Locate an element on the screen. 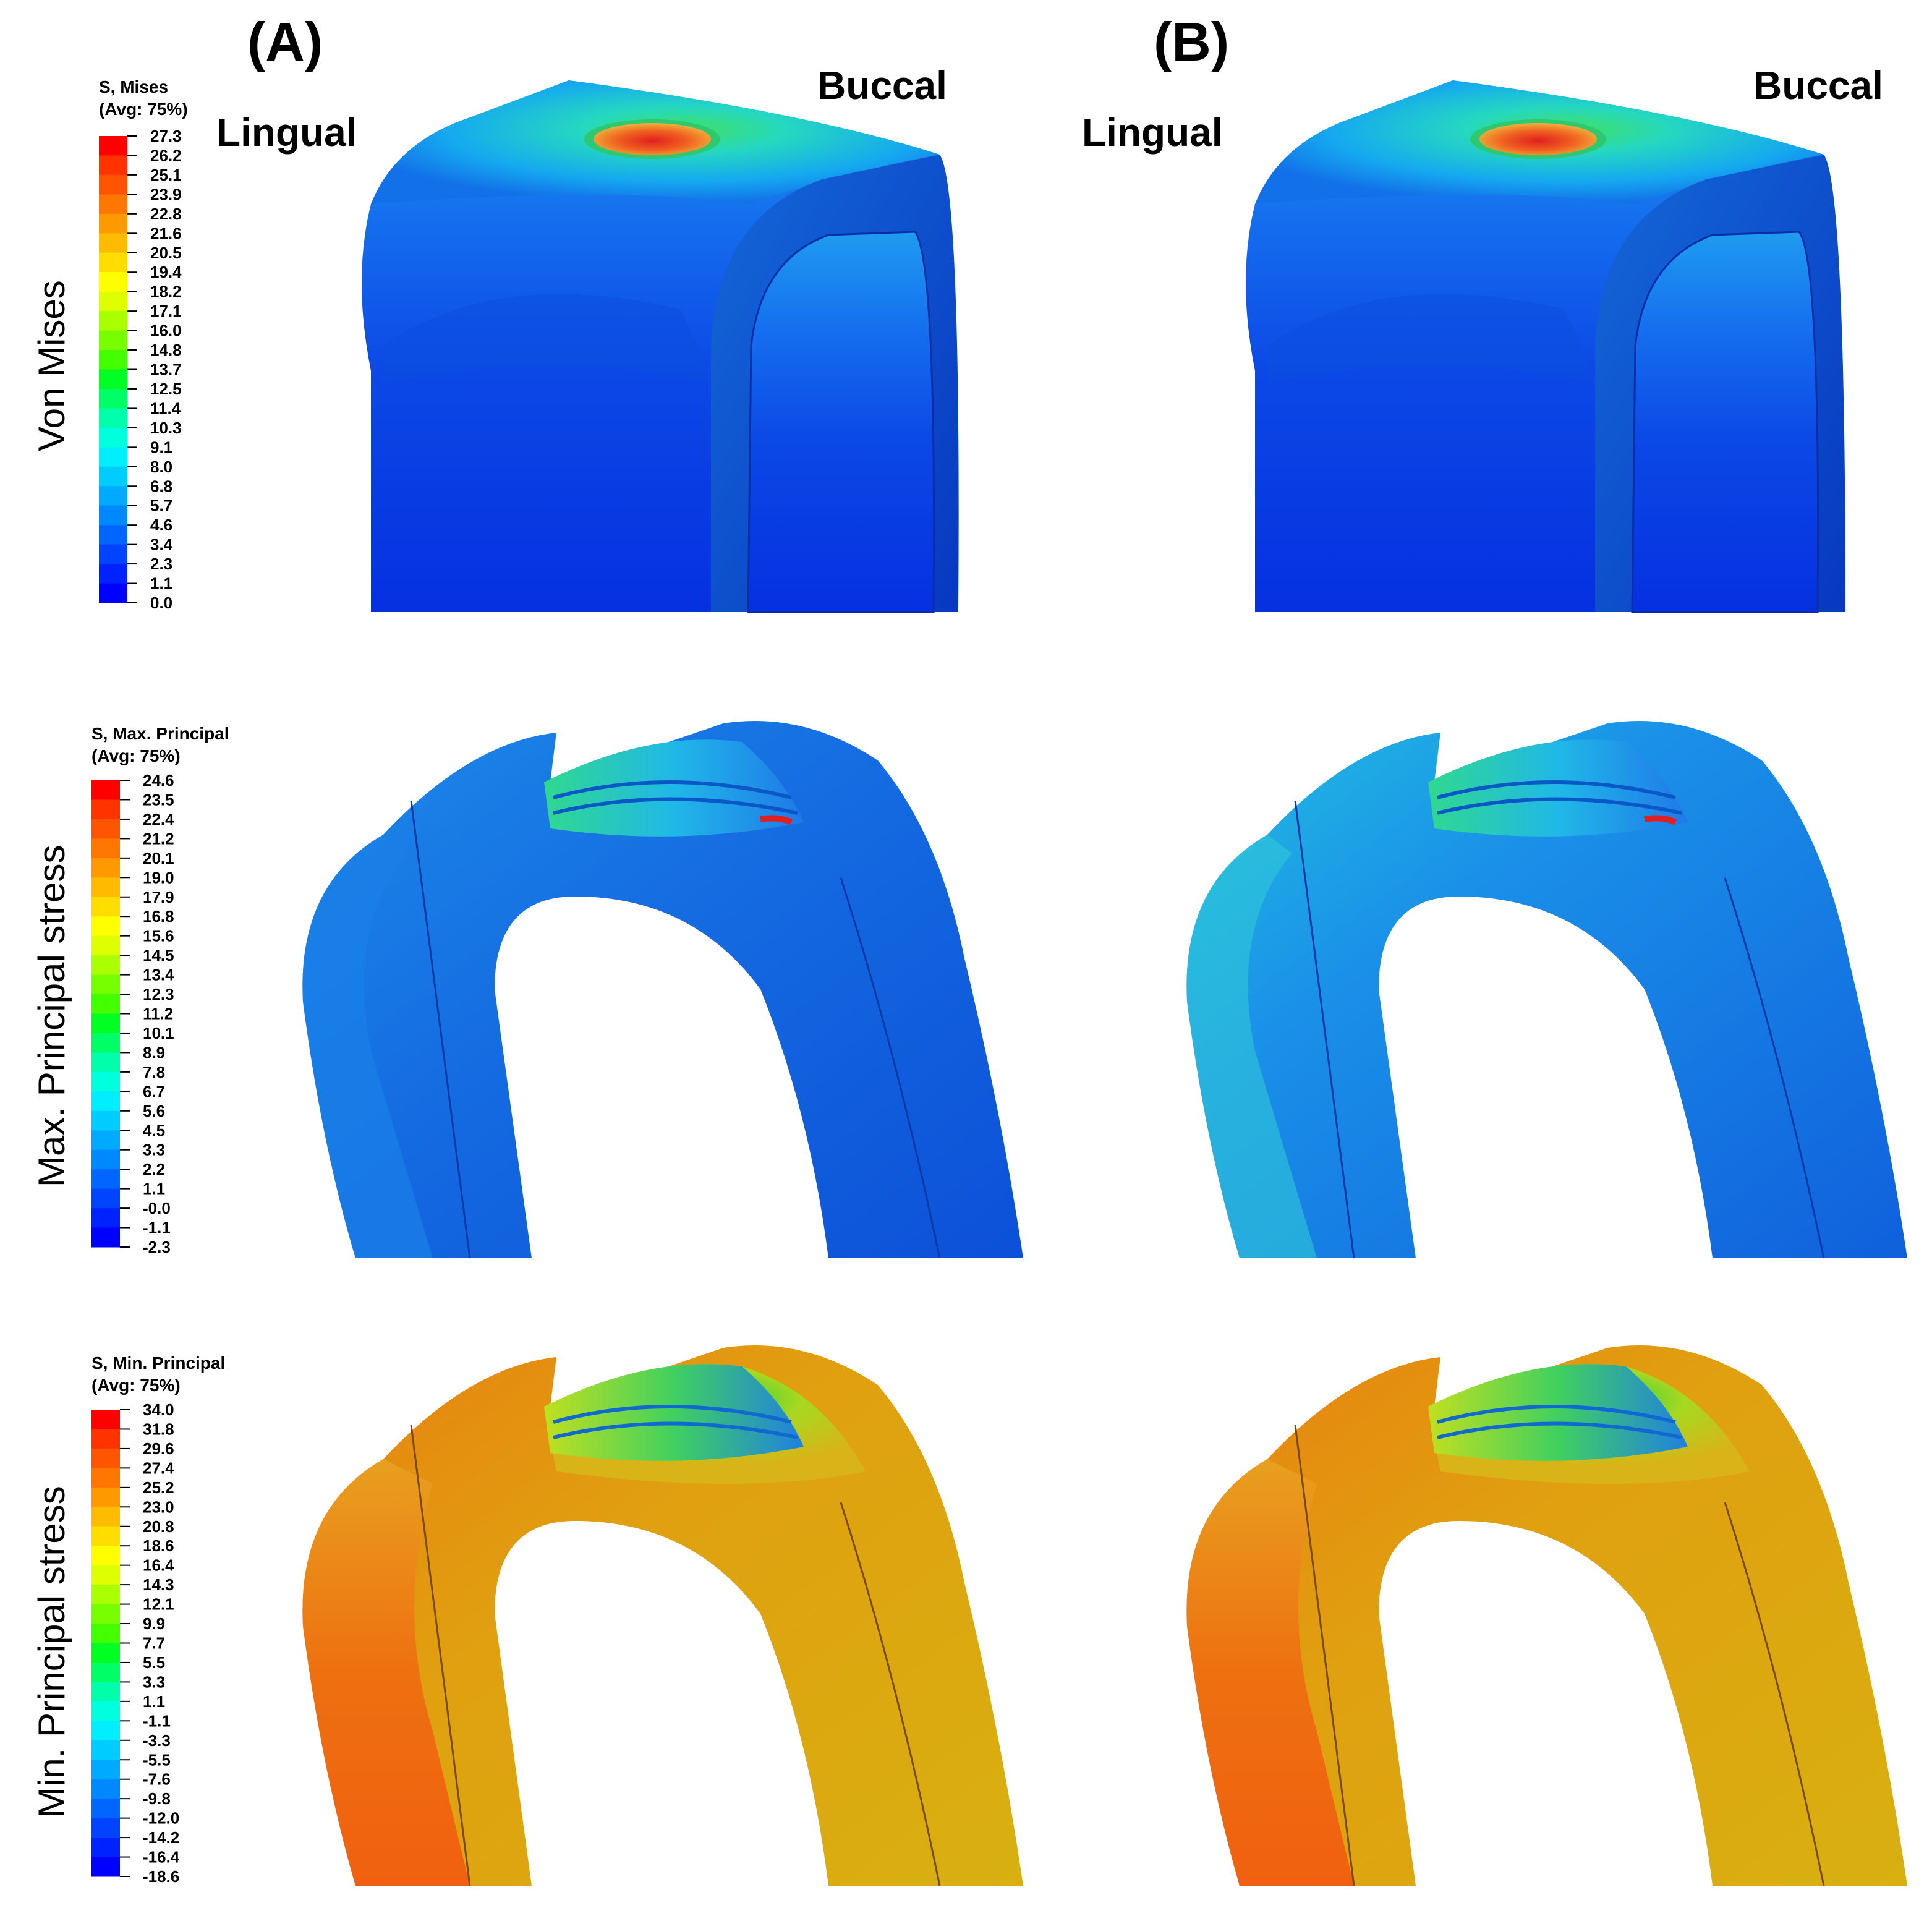  legend-tick-label: 21.2 is located at coordinates (159, 838).